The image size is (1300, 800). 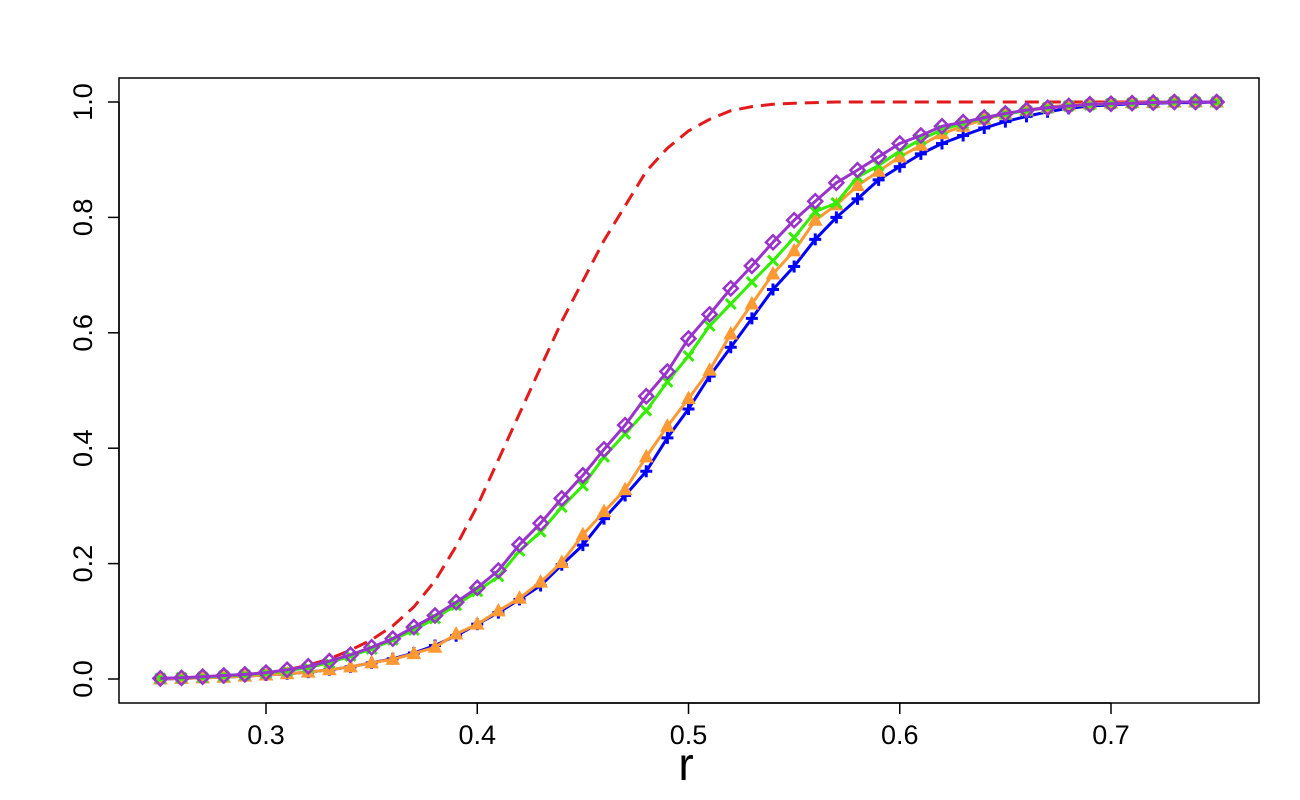 I want to click on x-tick-label: 0.7, so click(x=1111, y=735).